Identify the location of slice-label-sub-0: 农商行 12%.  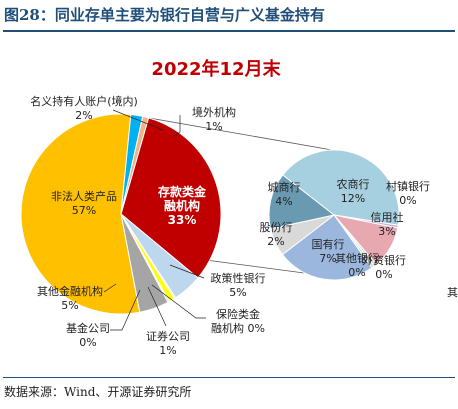
(353, 191).